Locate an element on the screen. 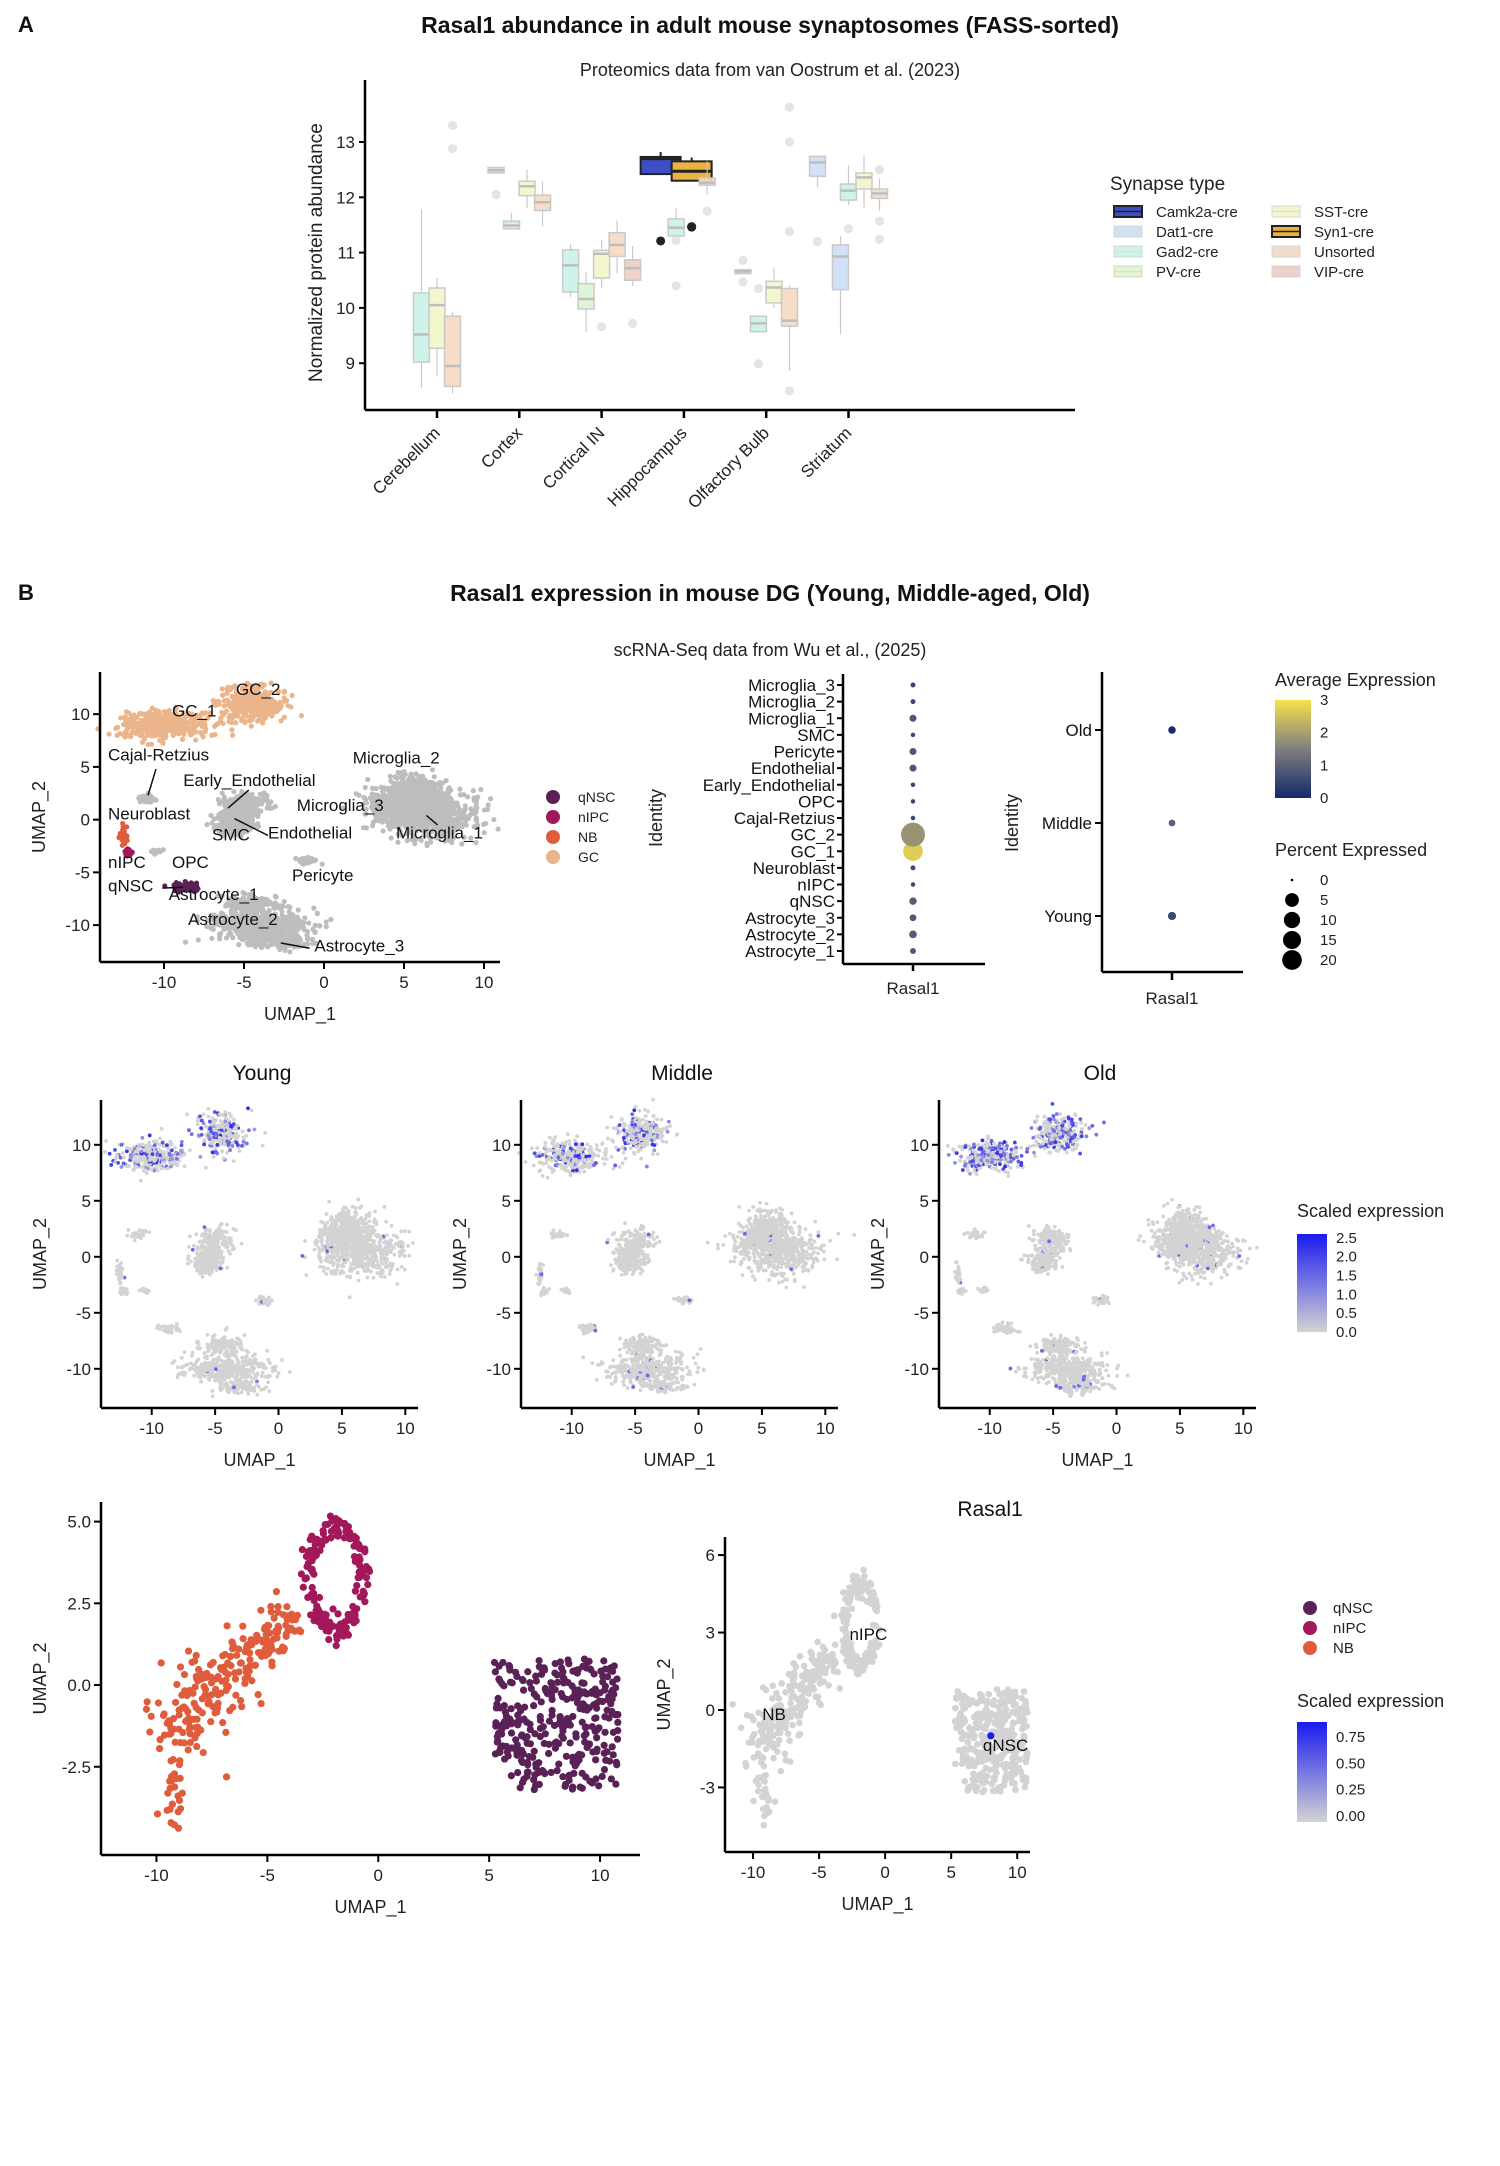  y-tick-label: Microglia_2 is located at coordinates (791, 702).